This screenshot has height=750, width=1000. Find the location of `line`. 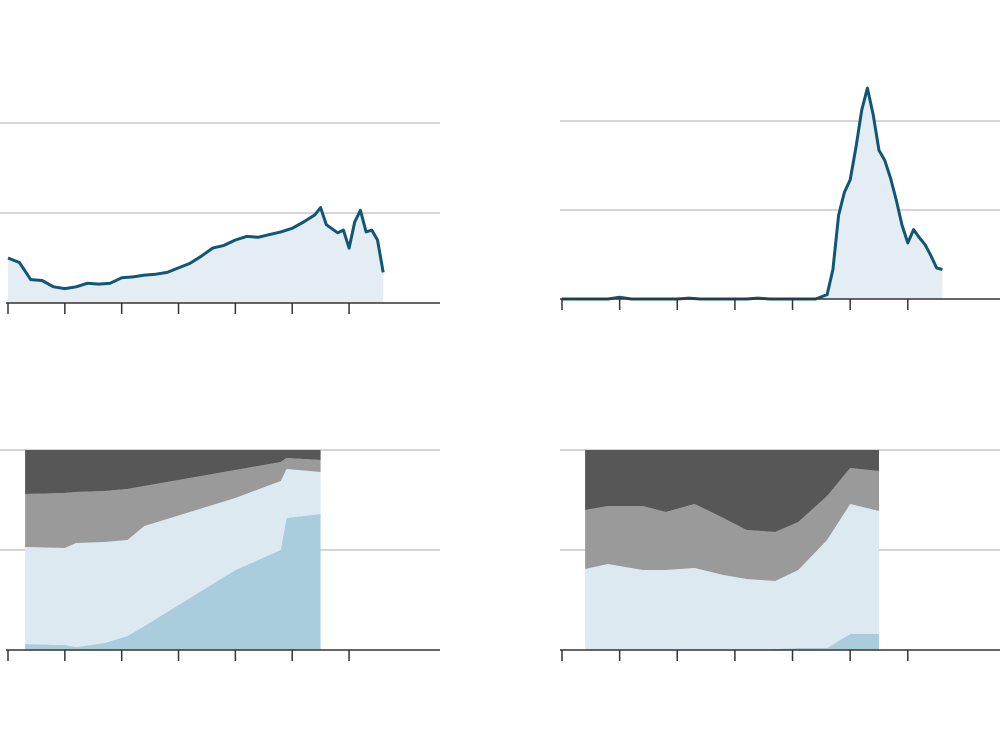

line is located at coordinates (196, 248).